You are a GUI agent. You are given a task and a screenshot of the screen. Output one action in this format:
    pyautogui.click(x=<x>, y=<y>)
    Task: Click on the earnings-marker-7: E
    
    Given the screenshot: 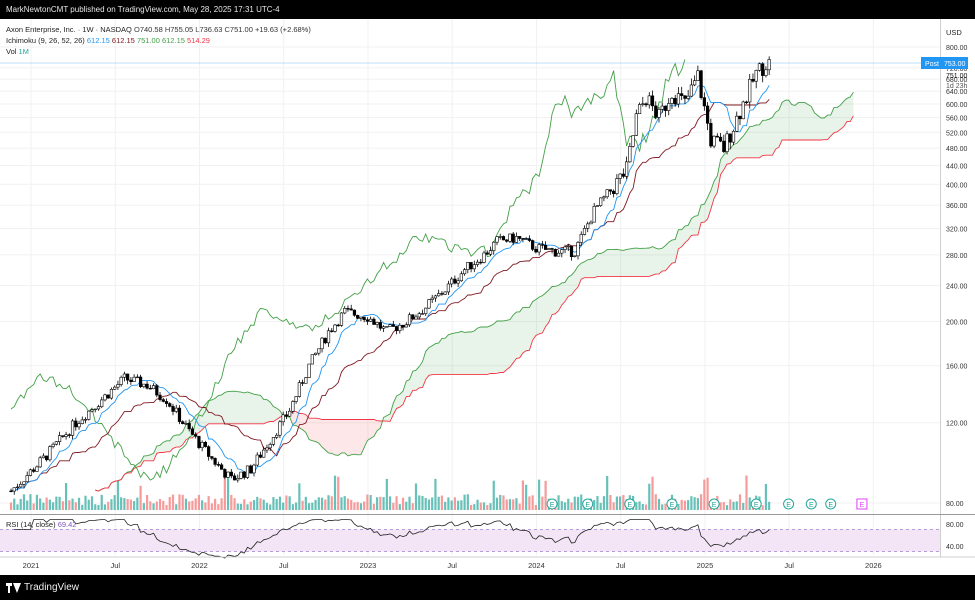 What is the action you would take?
    pyautogui.click(x=811, y=504)
    